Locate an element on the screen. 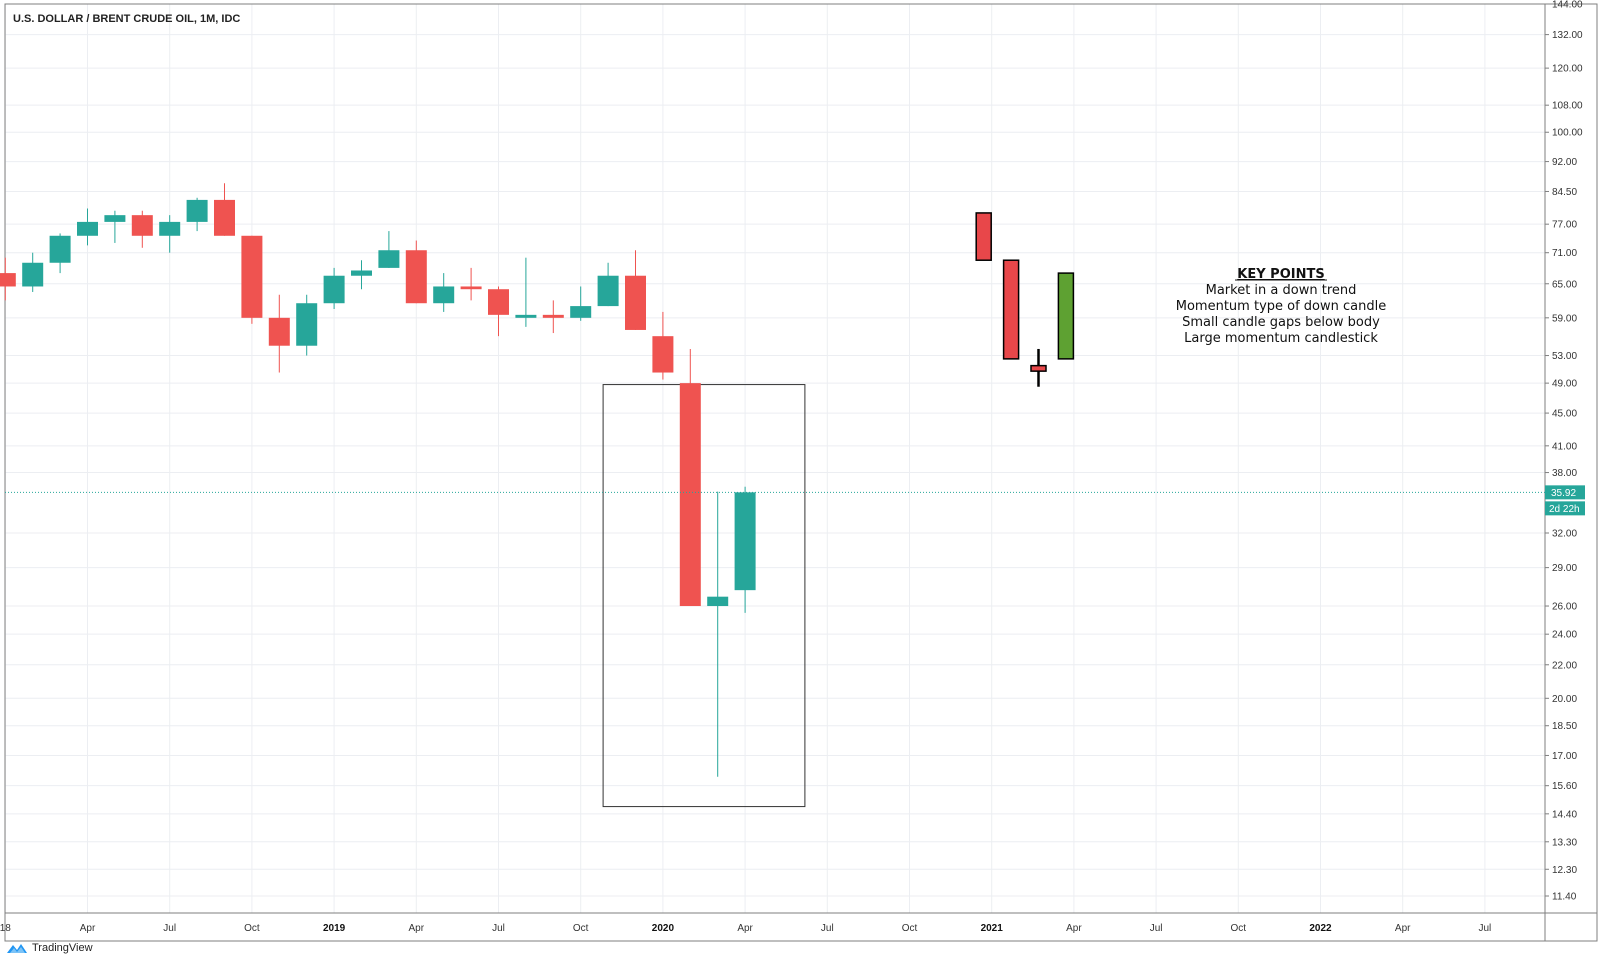 This screenshot has height=973, width=1600. price-tick-label: 12.30 is located at coordinates (1564, 870).